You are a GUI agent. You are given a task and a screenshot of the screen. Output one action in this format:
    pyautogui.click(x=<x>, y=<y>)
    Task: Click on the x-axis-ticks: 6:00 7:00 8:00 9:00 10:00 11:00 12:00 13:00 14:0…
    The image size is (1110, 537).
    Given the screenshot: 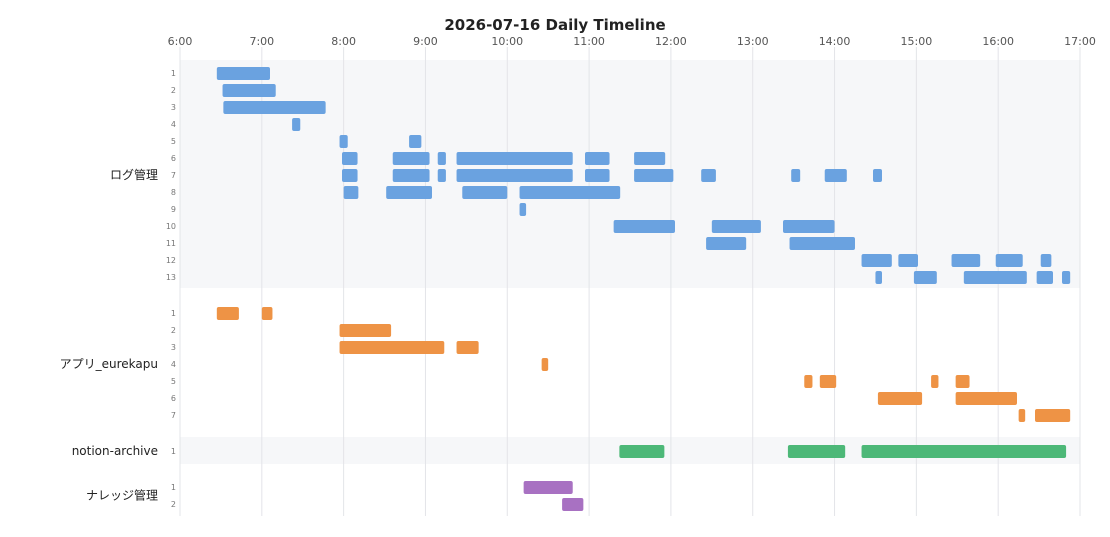 What is the action you would take?
    pyautogui.click(x=632, y=41)
    